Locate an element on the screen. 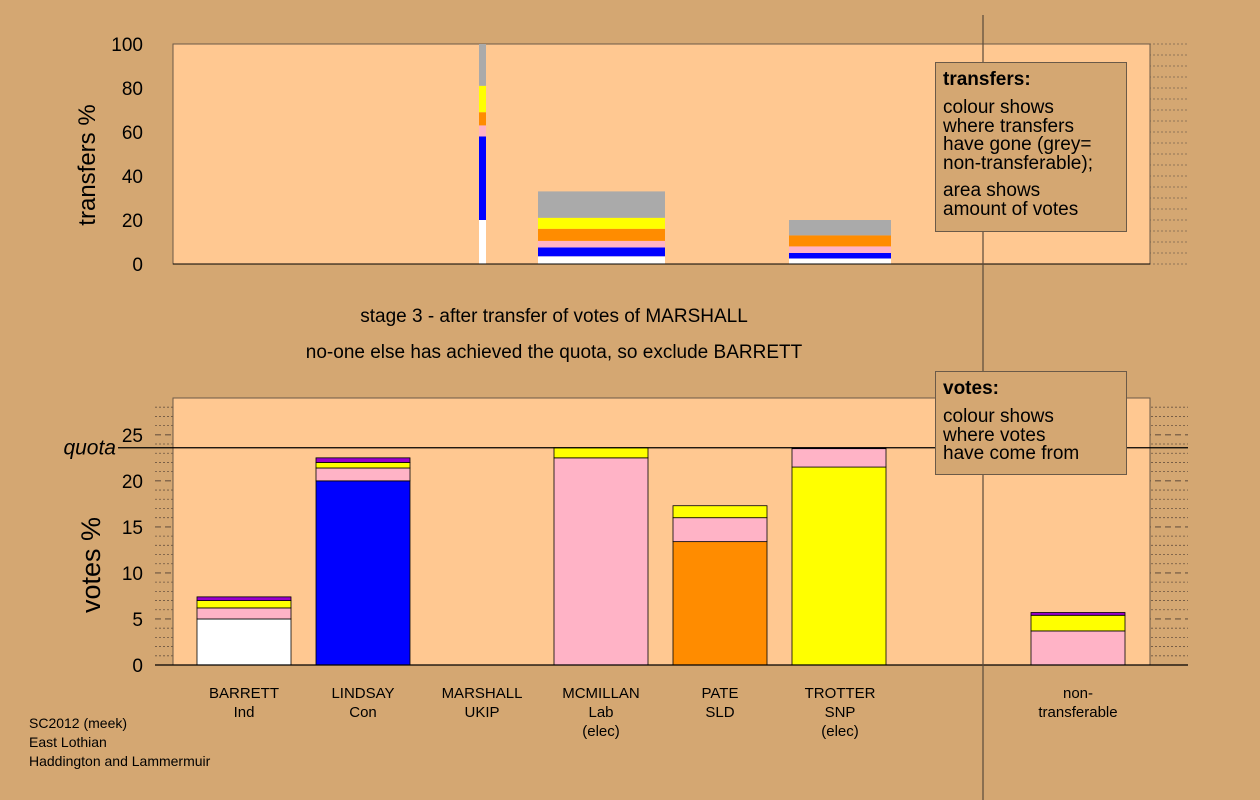  nontransferable-label: non-transferable is located at coordinates (1078, 703).